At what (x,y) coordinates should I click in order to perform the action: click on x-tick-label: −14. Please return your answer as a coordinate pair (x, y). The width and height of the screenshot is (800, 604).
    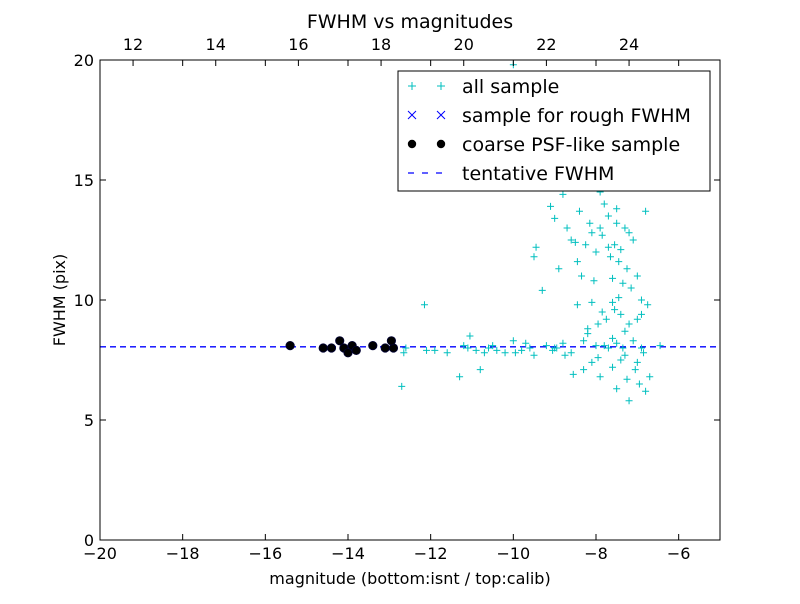
    Looking at the image, I should click on (348, 553).